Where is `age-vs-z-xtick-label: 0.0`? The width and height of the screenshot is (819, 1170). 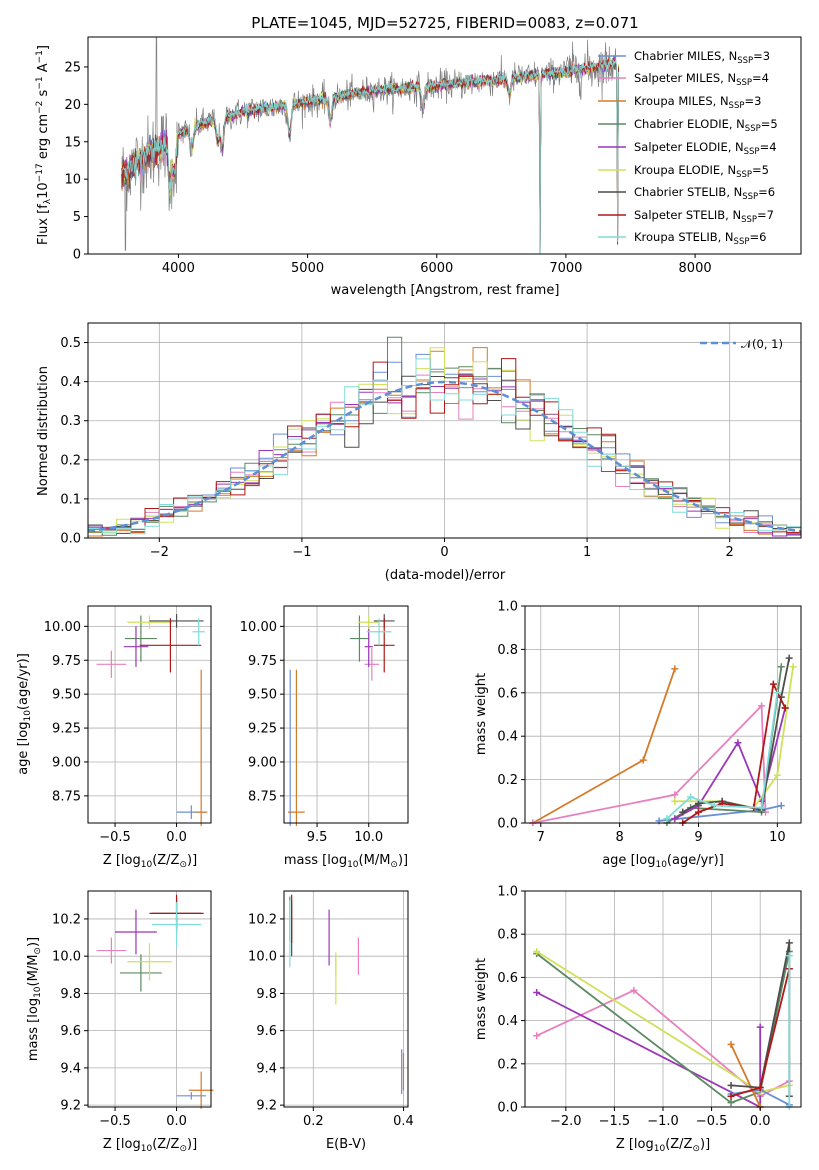 age-vs-z-xtick-label: 0.0 is located at coordinates (176, 837).